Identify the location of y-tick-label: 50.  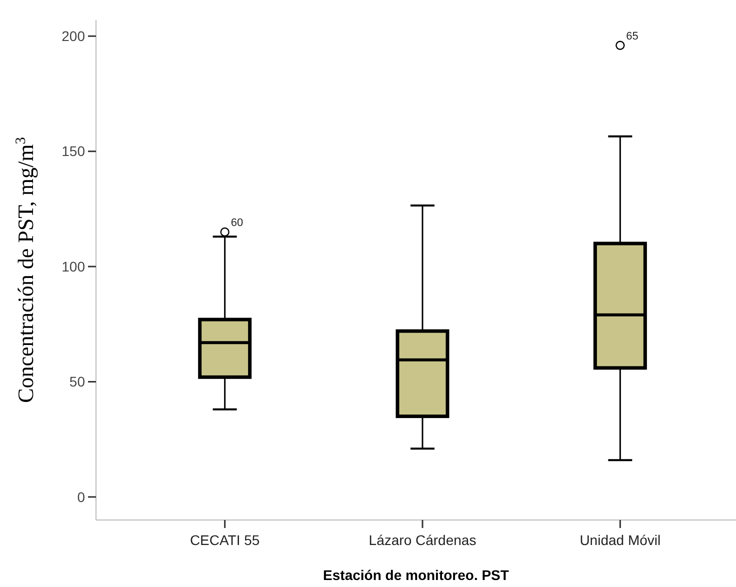
(77, 382).